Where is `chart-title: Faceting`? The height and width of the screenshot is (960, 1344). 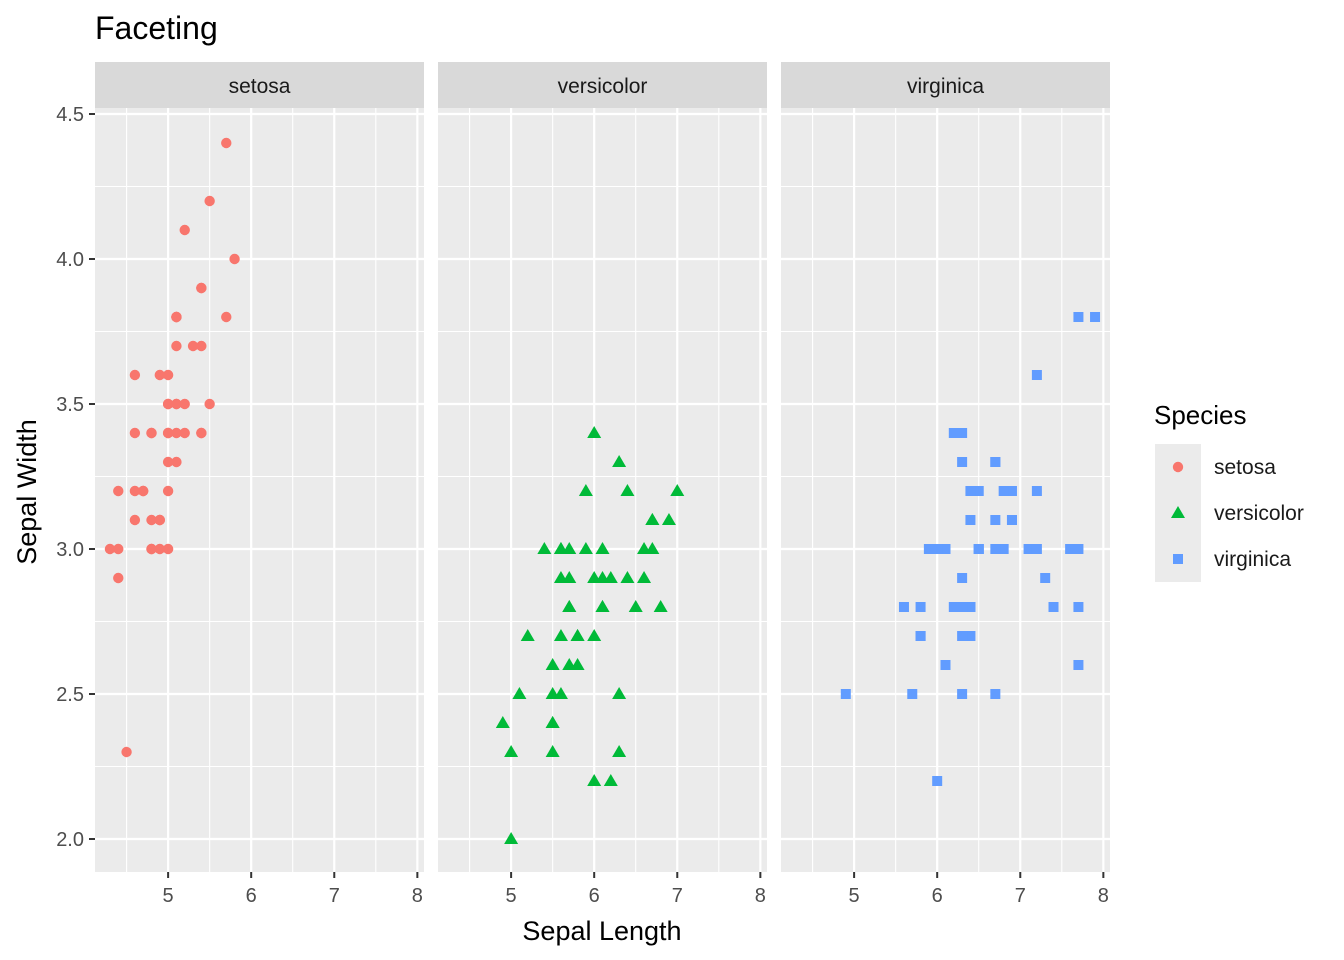
chart-title: Faceting is located at coordinates (156, 28).